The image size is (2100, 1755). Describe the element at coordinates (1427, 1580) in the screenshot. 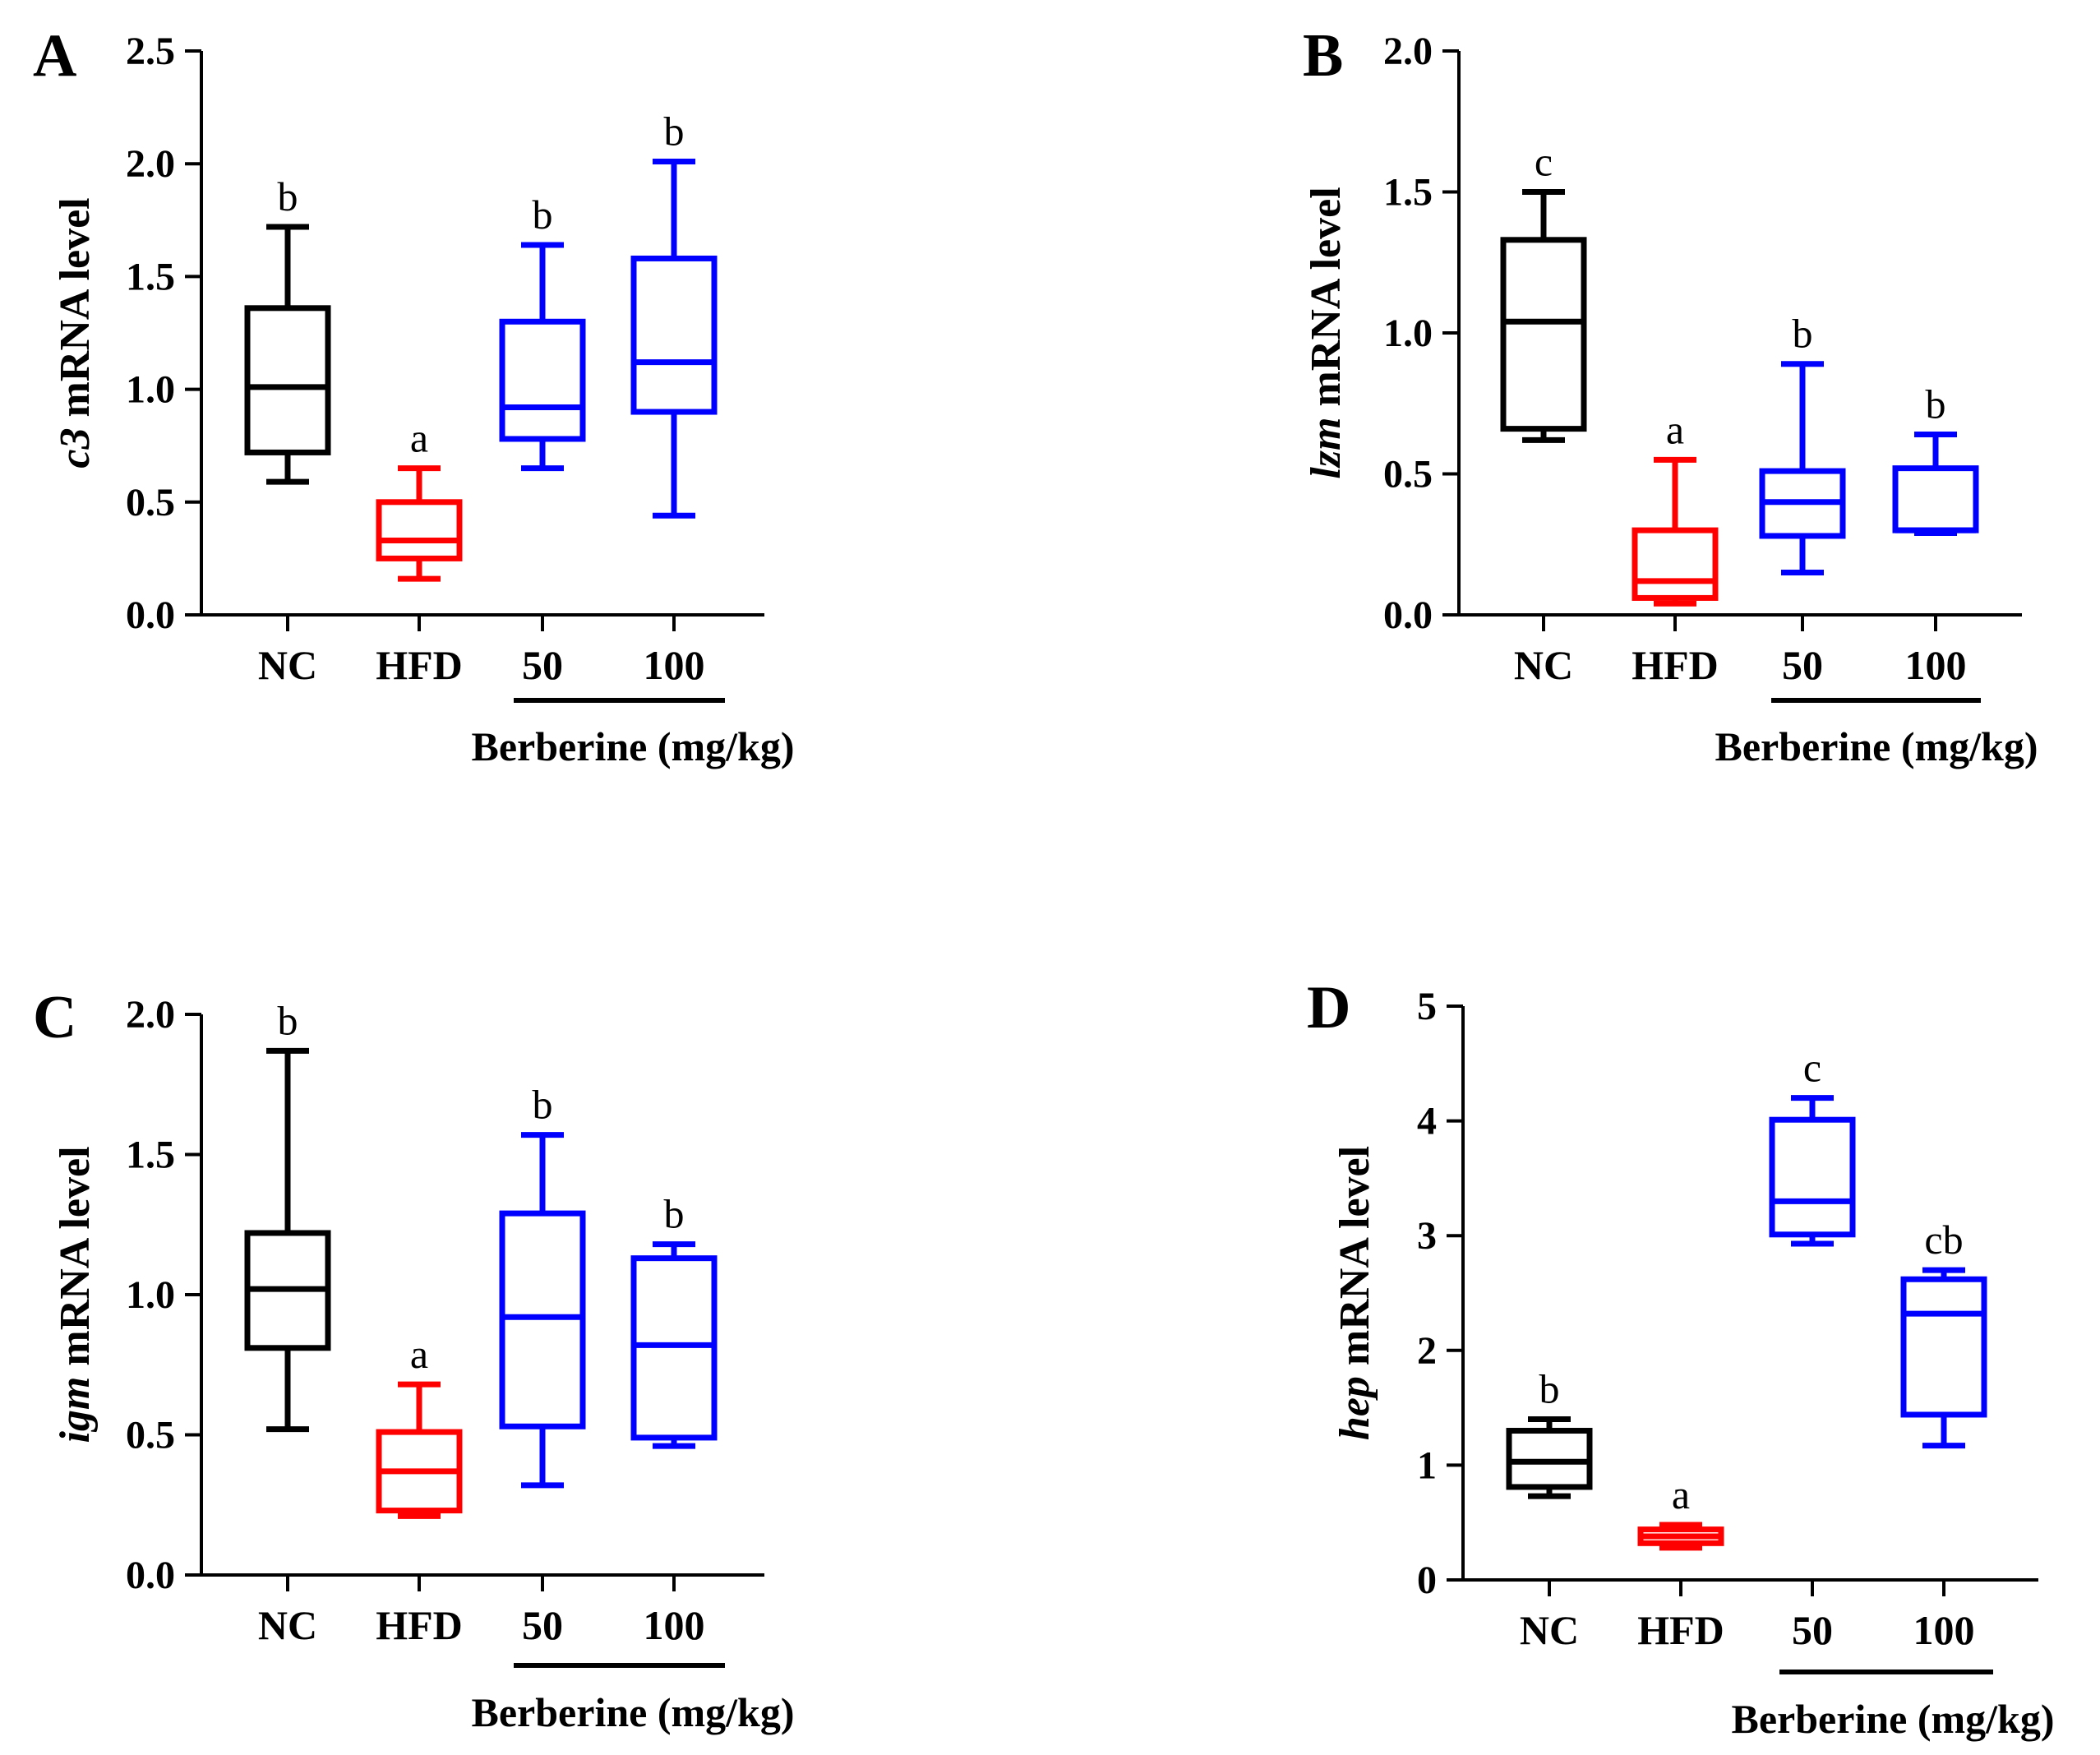

I see `y-tick-label: 0` at that location.